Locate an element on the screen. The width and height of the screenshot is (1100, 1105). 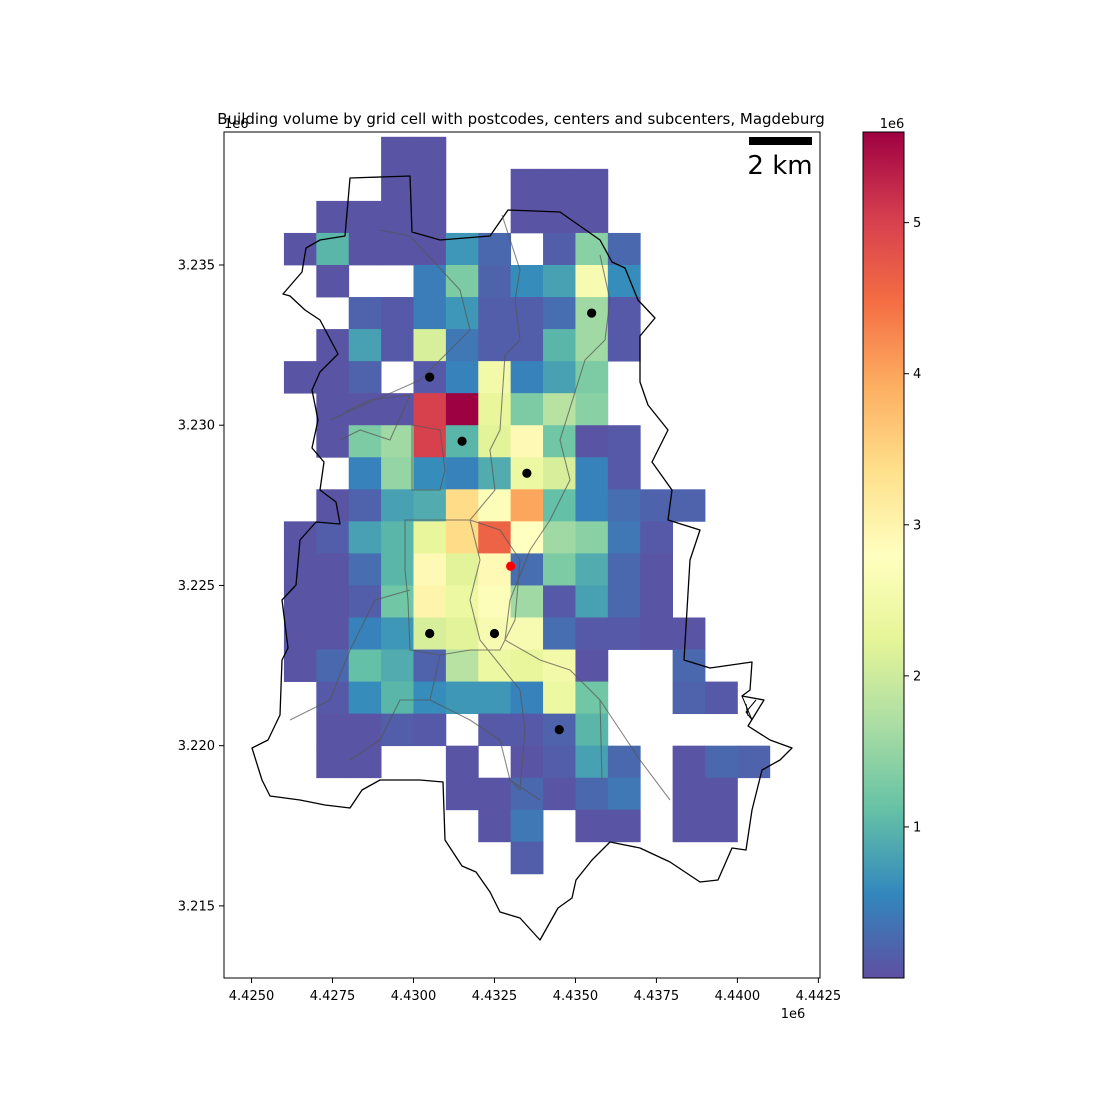
colorbar-tick-label: 1 is located at coordinates (917, 827).